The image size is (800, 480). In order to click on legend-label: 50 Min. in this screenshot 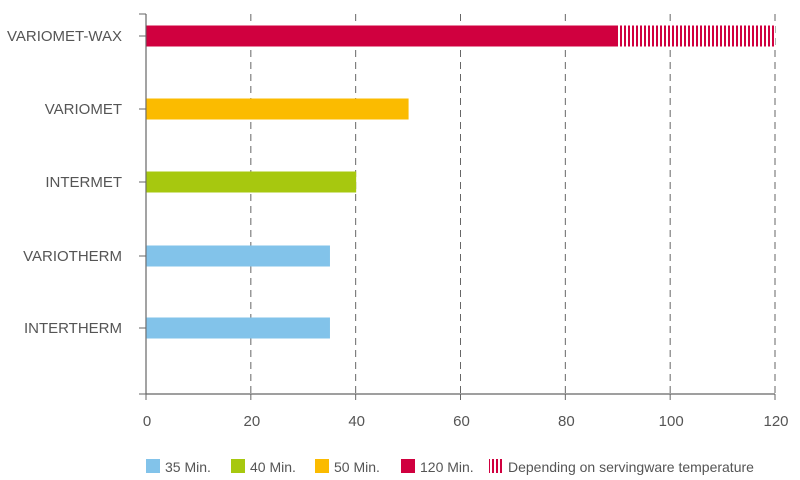, I will do `click(357, 467)`.